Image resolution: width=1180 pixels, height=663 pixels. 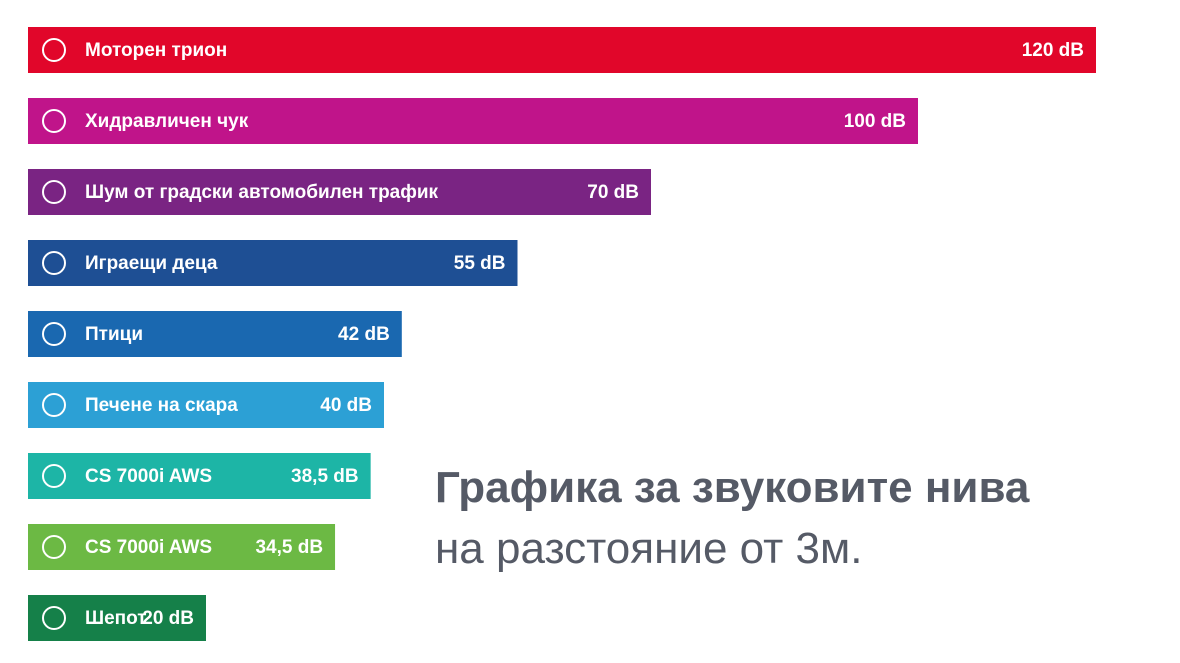 What do you see at coordinates (151, 263) in the screenshot?
I see `category-label: Играещи деца` at bounding box center [151, 263].